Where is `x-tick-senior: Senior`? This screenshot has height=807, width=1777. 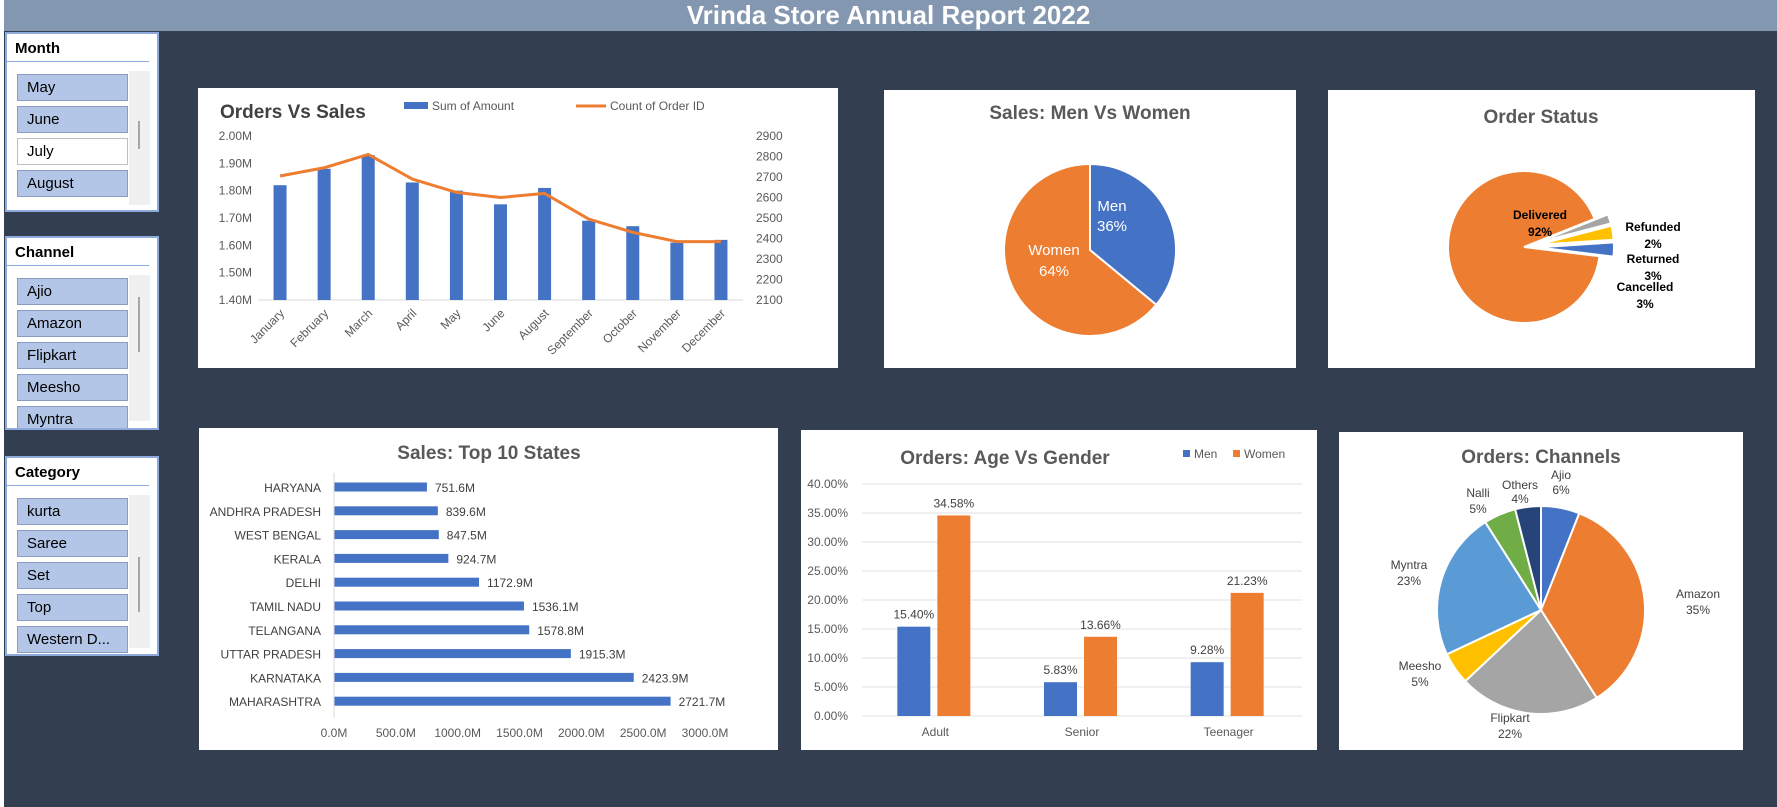
x-tick-senior: Senior is located at coordinates (1082, 732).